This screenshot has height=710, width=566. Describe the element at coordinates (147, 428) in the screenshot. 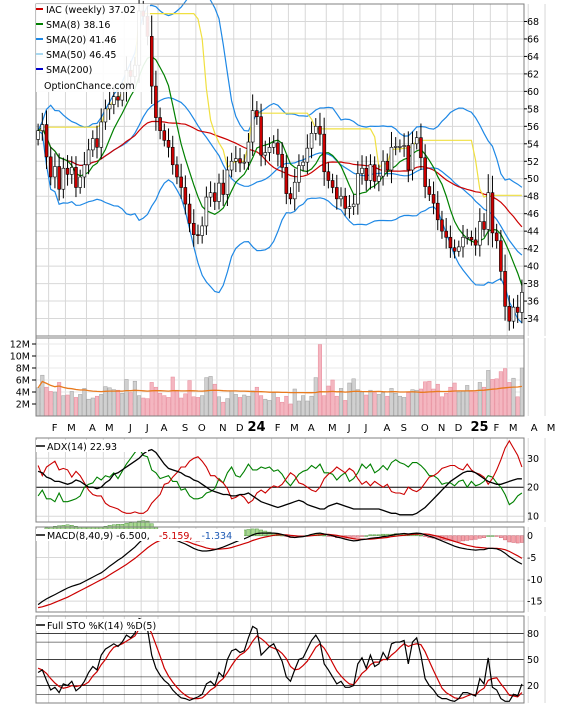

I see `x-tick-label: J` at that location.